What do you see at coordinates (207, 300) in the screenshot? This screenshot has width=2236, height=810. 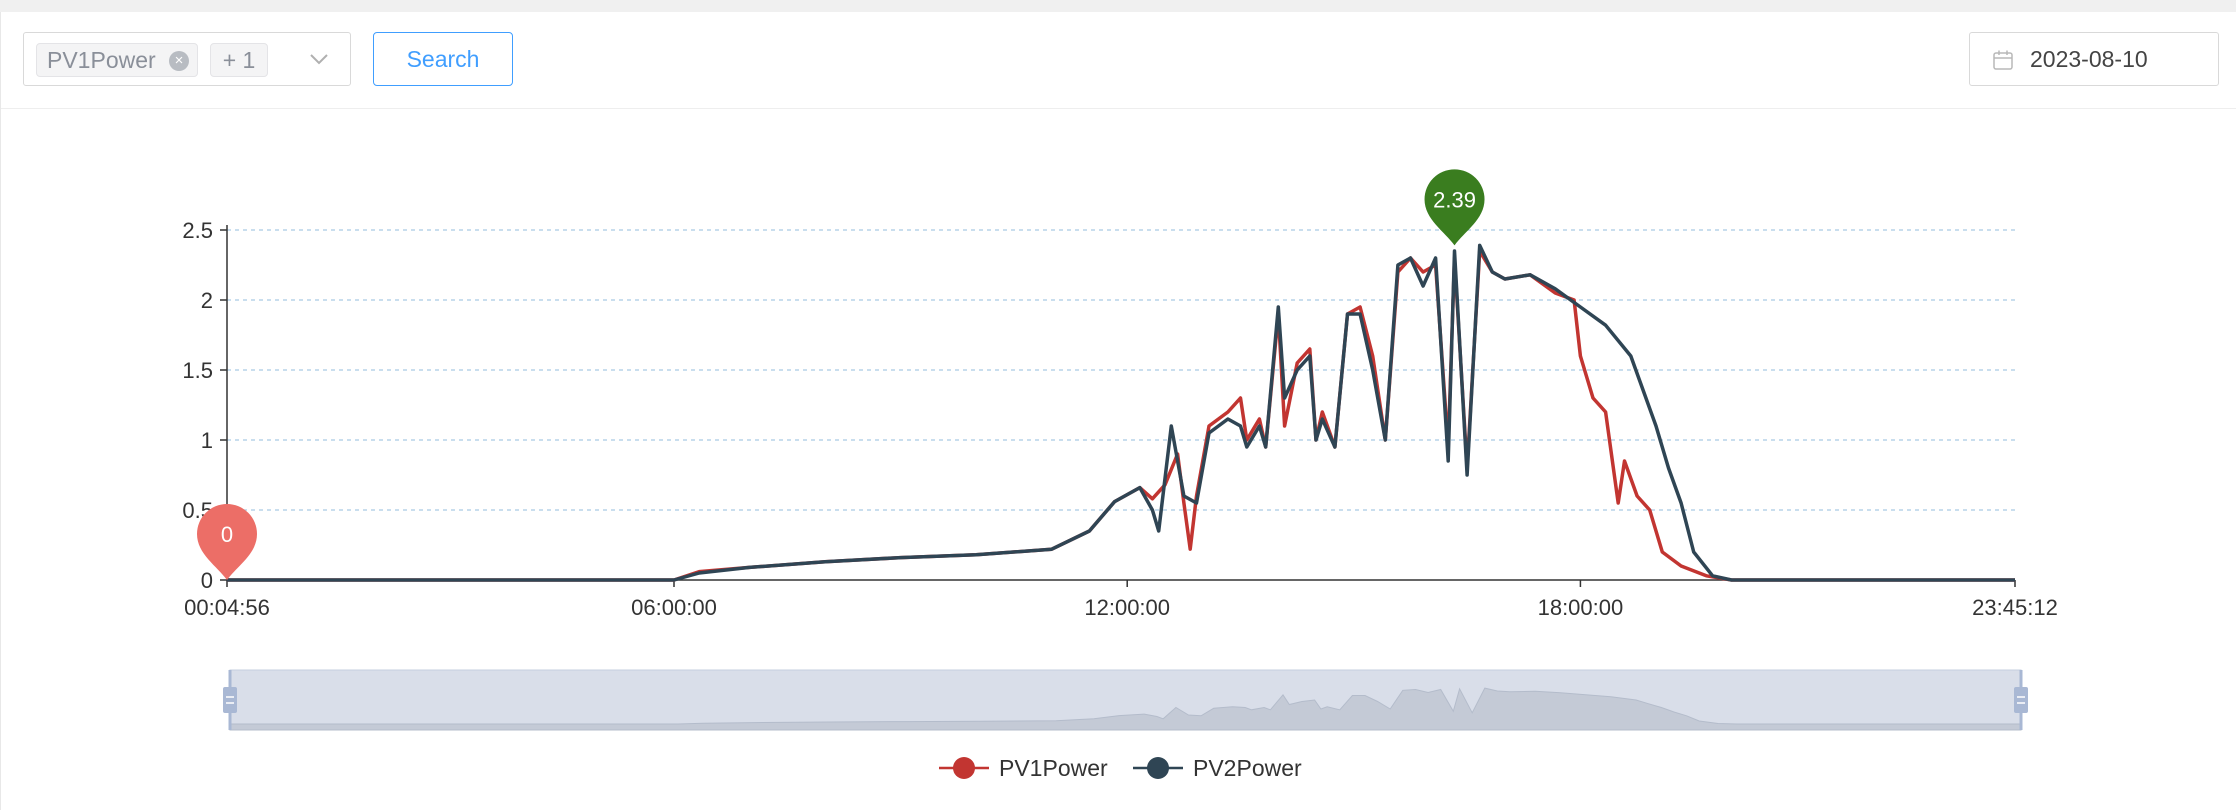 I see `y-tick-label: 2` at bounding box center [207, 300].